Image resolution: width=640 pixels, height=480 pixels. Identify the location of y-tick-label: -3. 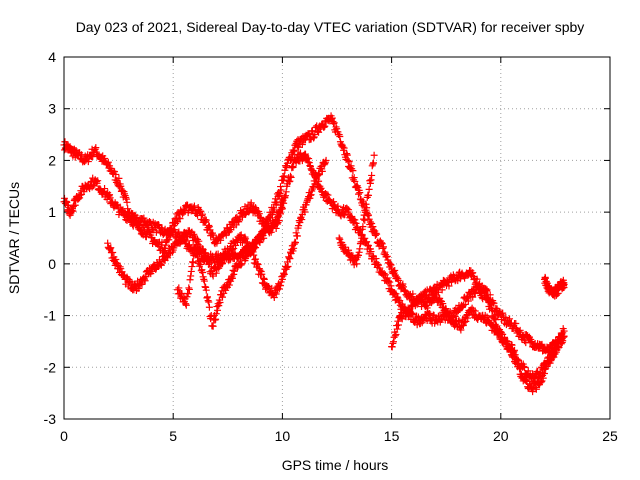
(50, 419).